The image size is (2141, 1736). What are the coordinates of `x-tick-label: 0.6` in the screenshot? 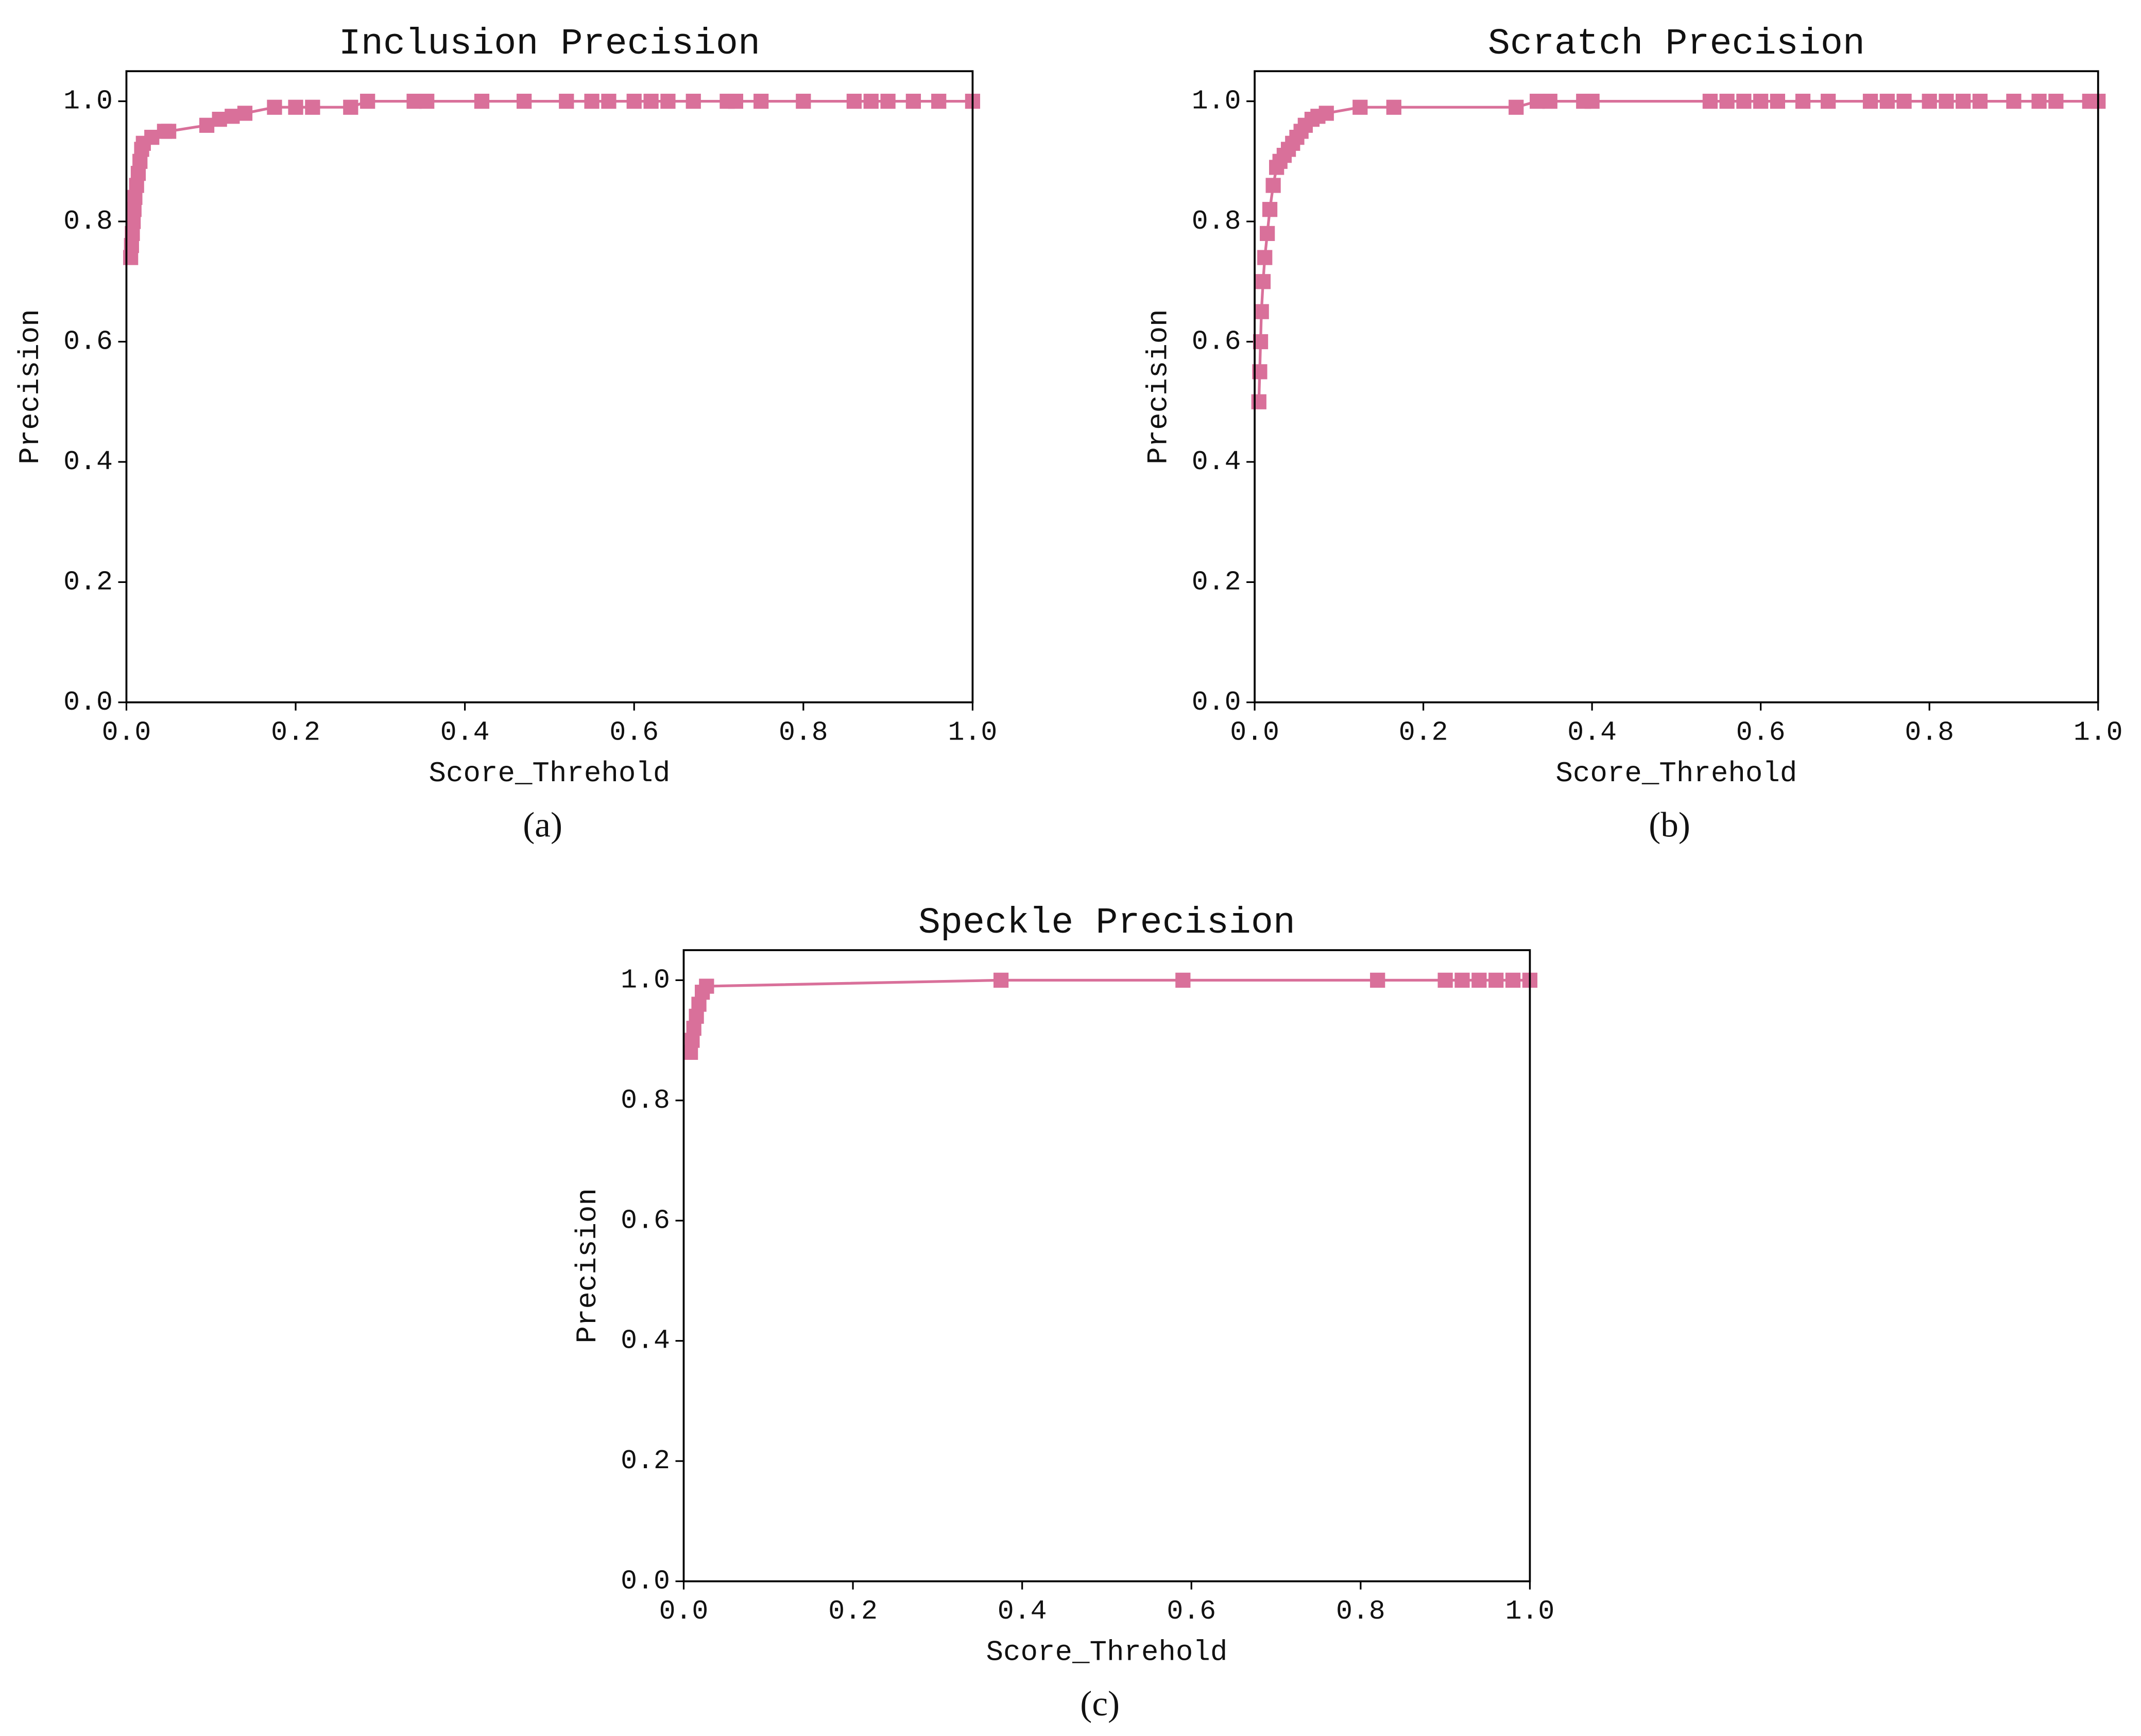 It's located at (634, 733).